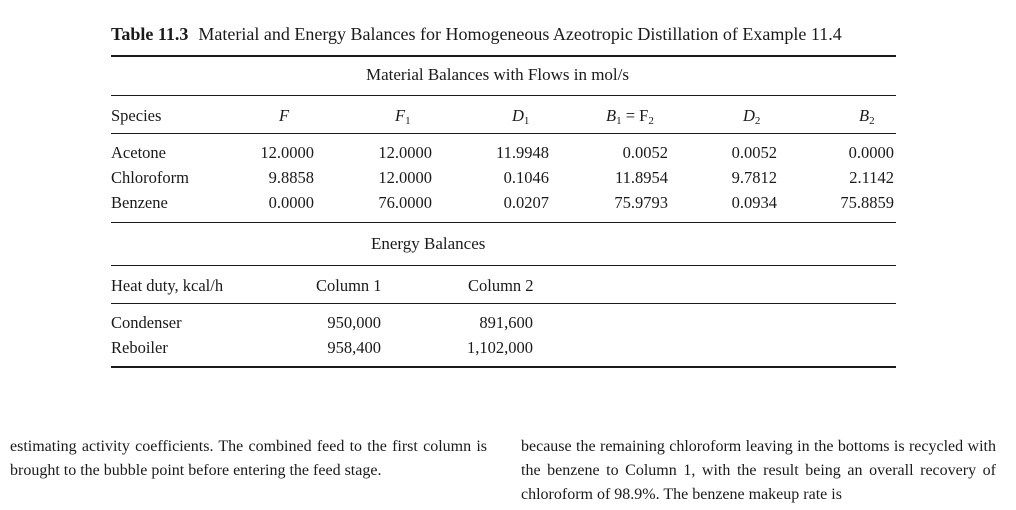 This screenshot has height=510, width=1016. Describe the element at coordinates (150, 34) in the screenshot. I see `table-label: Table 11.3` at that location.